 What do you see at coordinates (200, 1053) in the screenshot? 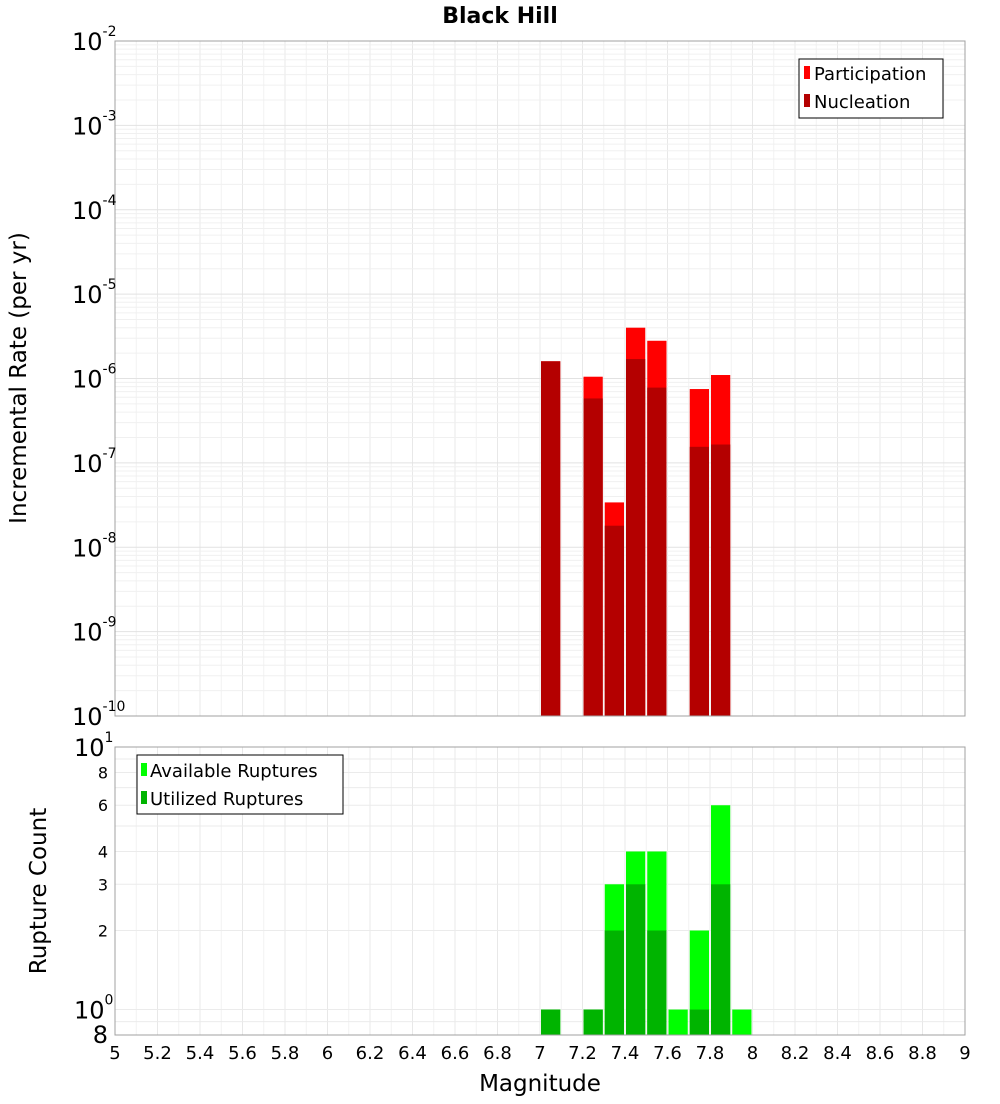
I see `x-tick-label: 5.4` at bounding box center [200, 1053].